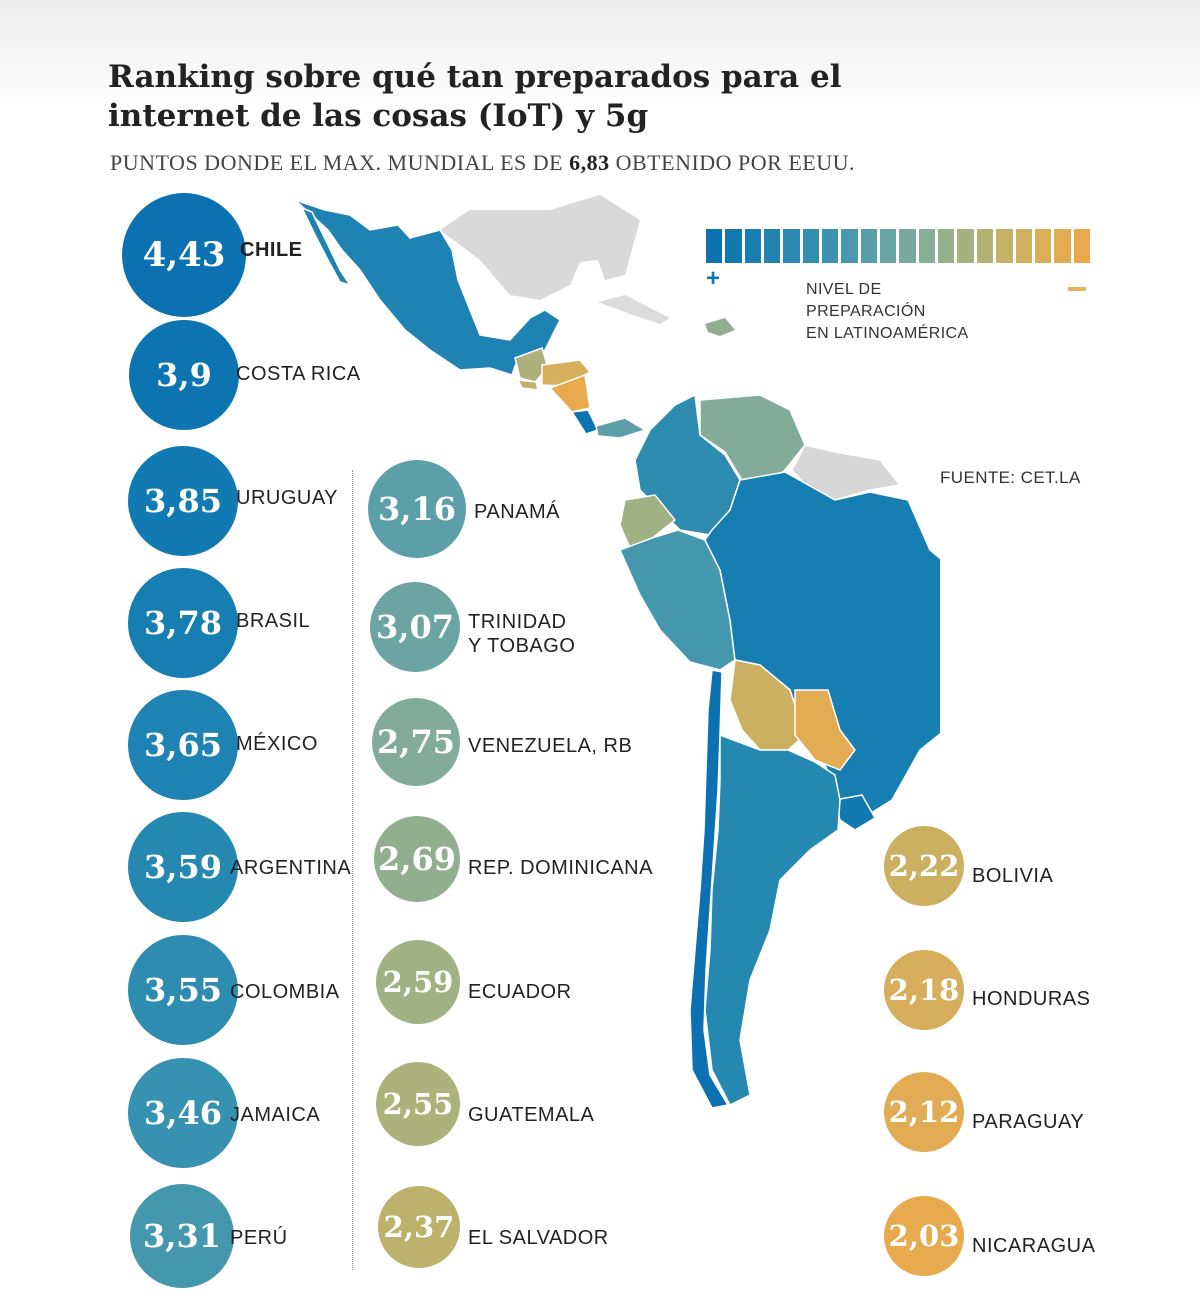 The width and height of the screenshot is (1200, 1314). What do you see at coordinates (298, 374) in the screenshot?
I see `ranking-country-label: COSTA RICA` at bounding box center [298, 374].